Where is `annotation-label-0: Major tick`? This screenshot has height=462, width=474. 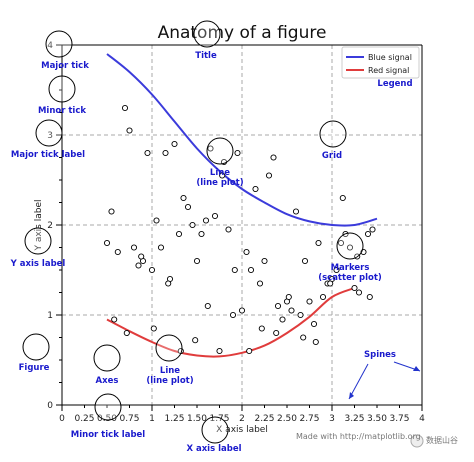 annotation-label-0: Major tick is located at coordinates (65, 66).